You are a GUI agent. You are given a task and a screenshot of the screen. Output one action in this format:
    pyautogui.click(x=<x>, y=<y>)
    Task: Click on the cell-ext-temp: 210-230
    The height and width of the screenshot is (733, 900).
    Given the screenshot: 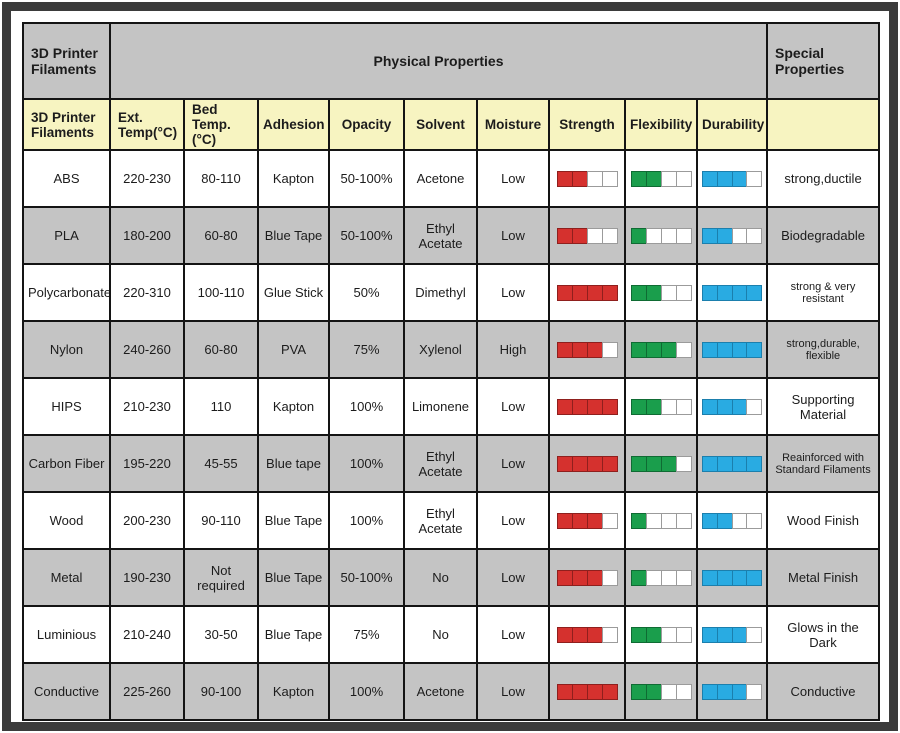 What is the action you would take?
    pyautogui.click(x=147, y=406)
    